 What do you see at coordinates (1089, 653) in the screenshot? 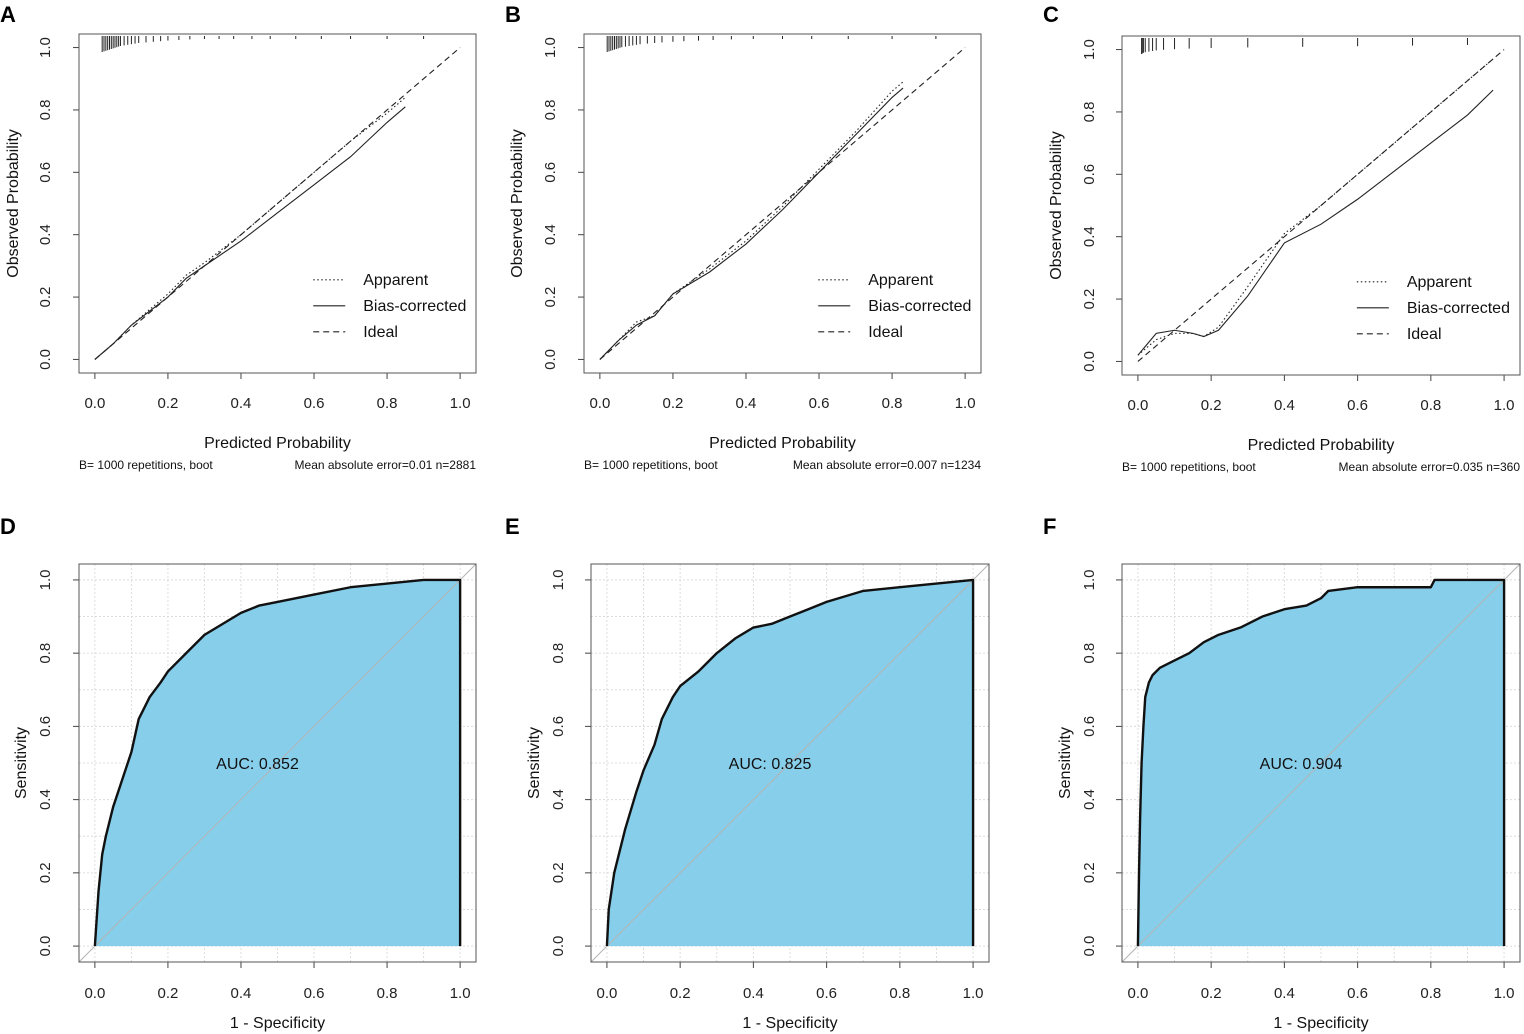
I see `y-tick-label: 0.8` at bounding box center [1089, 653].